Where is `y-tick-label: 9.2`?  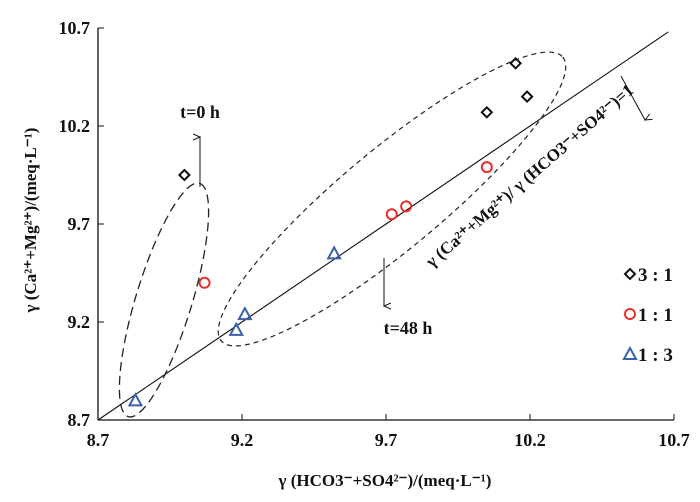
y-tick-label: 9.2 is located at coordinates (79, 322).